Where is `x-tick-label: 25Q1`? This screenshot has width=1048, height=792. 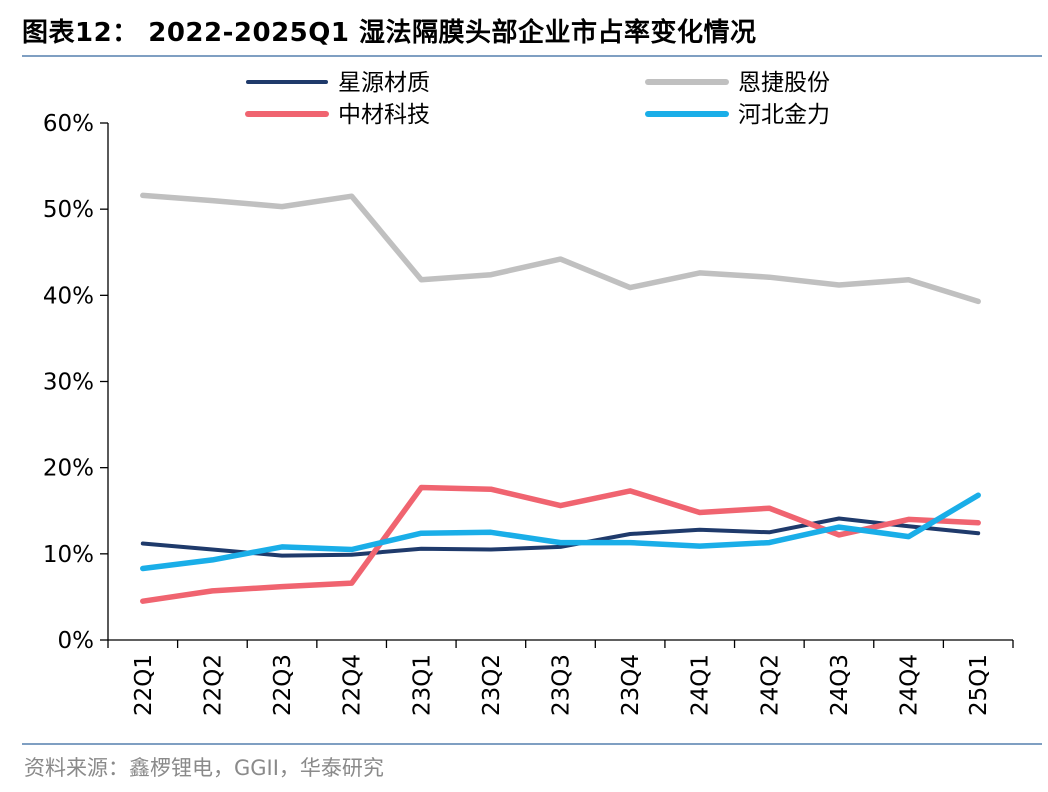
x-tick-label: 25Q1 is located at coordinates (979, 685).